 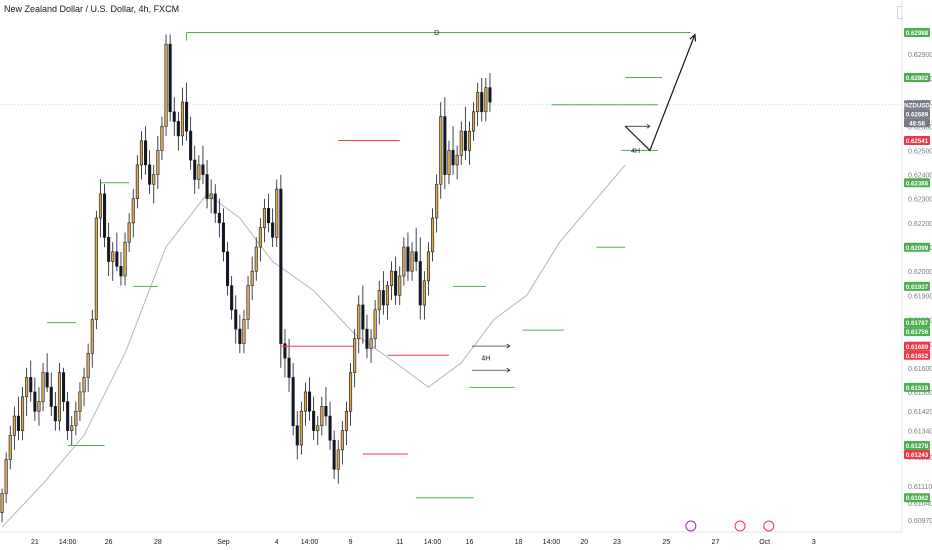 I want to click on price-tag: 0.61278, so click(x=917, y=446).